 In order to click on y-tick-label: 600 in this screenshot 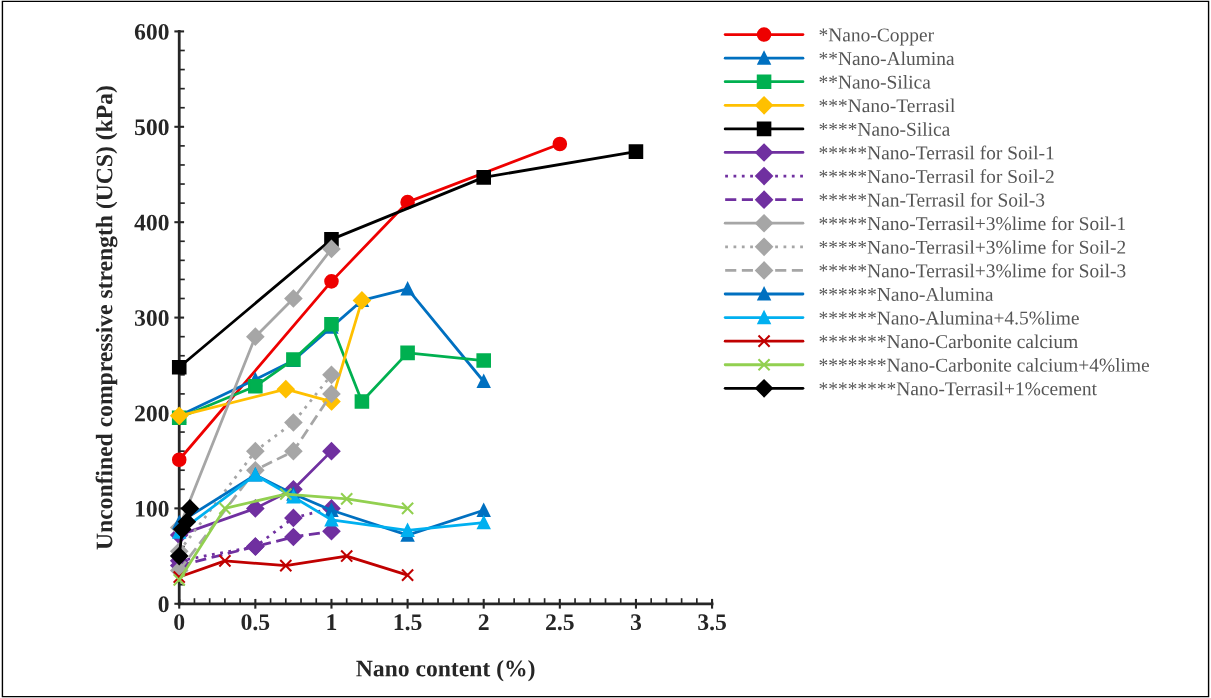, I will do `click(151, 31)`.